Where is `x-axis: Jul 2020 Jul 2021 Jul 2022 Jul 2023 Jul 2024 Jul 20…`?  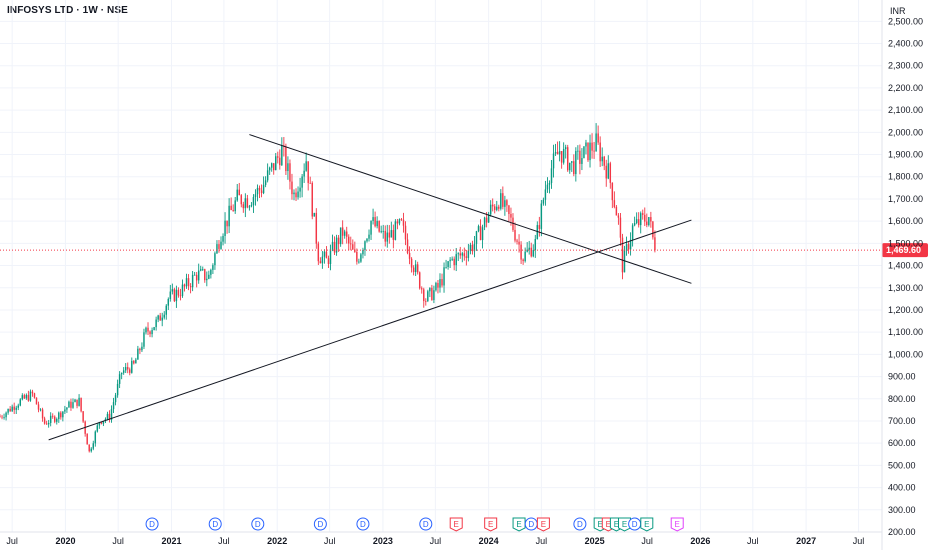
x-axis: Jul 2020 Jul 2021 Jul 2022 Jul 2023 Jul 2024 Jul 20… is located at coordinates (441, 538).